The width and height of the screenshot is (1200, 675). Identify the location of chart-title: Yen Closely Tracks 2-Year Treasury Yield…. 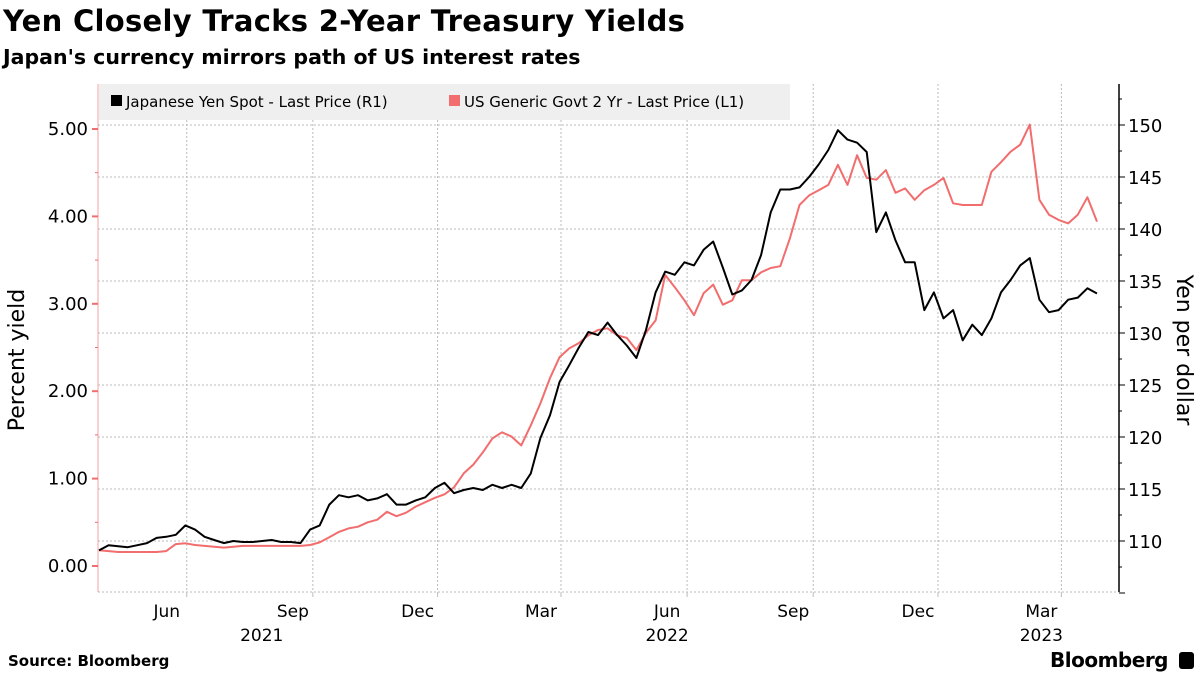
(344, 21).